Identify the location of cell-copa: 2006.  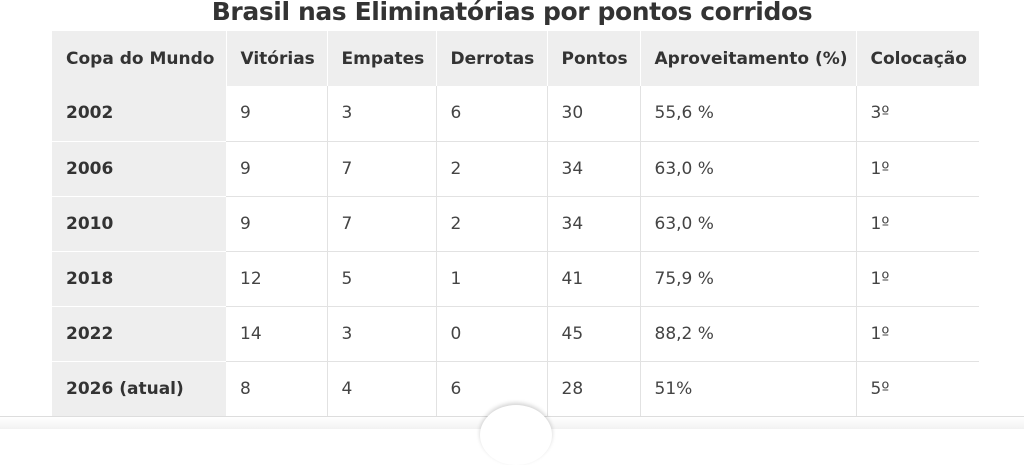
(139, 169).